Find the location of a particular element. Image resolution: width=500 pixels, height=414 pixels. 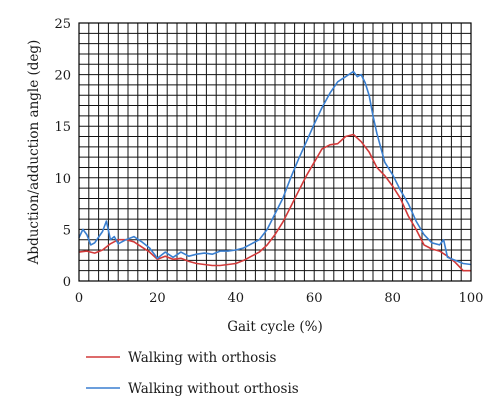

x-tick-labels: 0 20 40 60 80 100 is located at coordinates (279, 298).